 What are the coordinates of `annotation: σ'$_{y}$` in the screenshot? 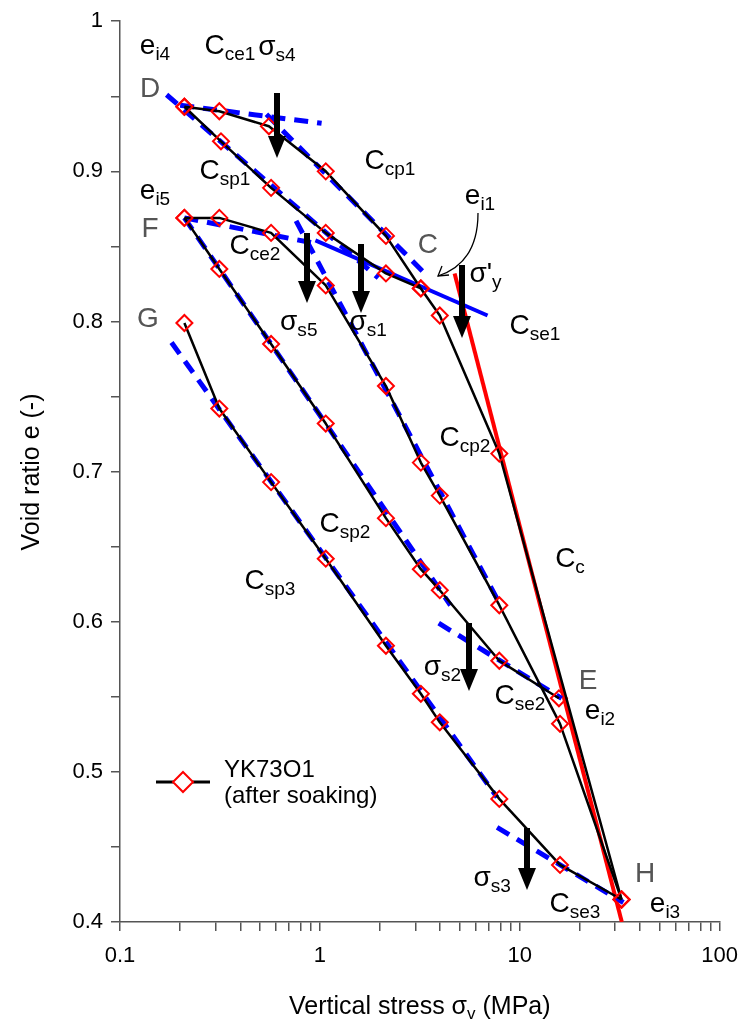 It's located at (485, 275).